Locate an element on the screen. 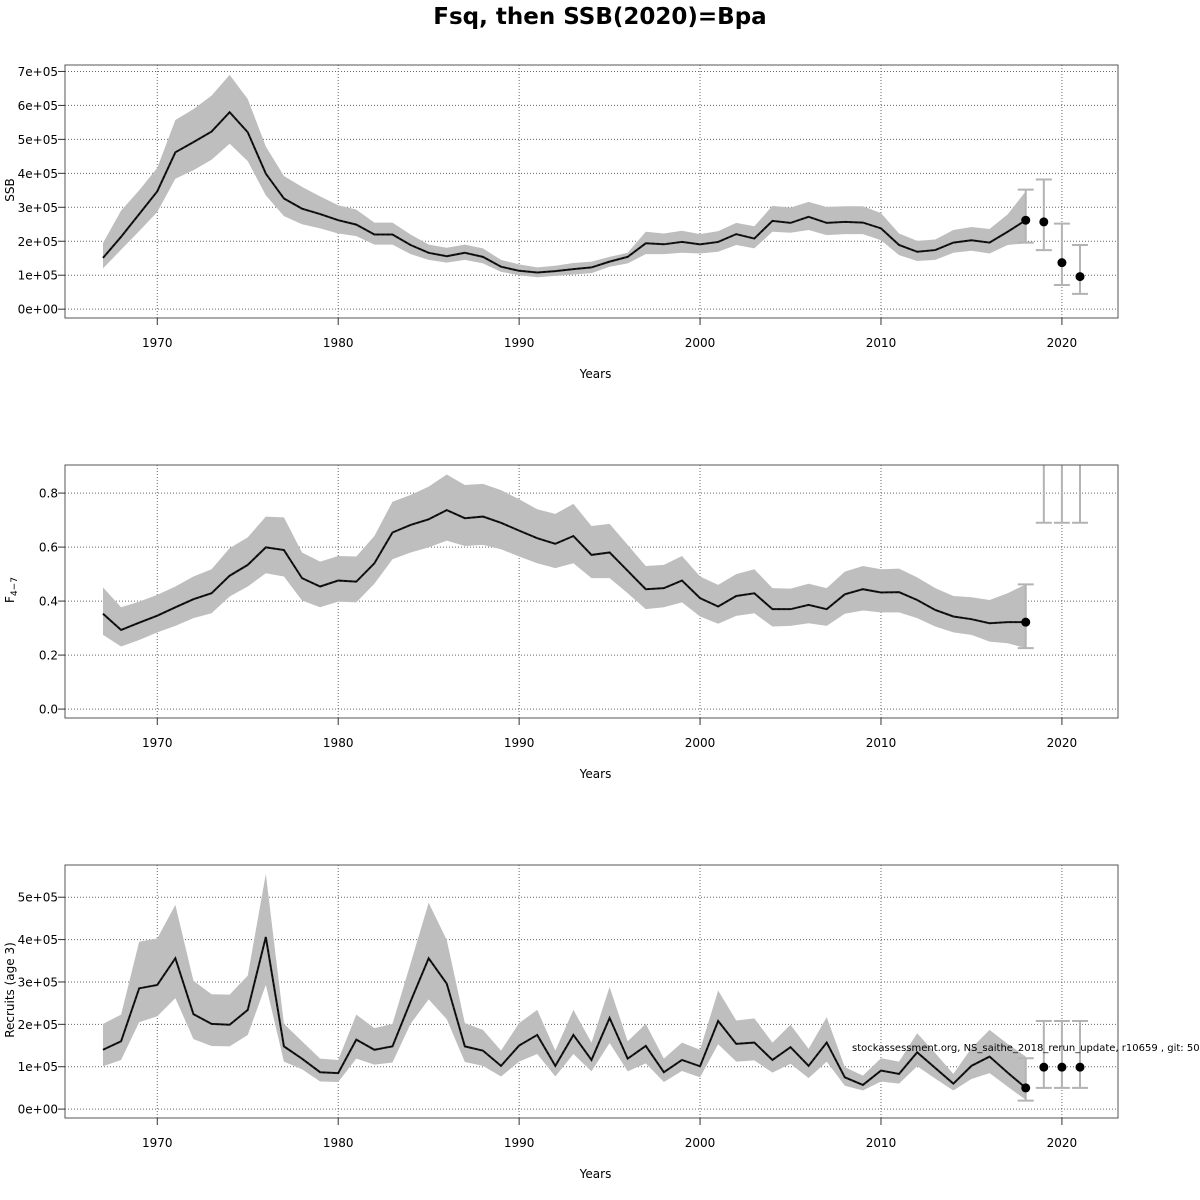 This screenshot has height=1200, width=1200. y-tick-label: 6e+05 is located at coordinates (38, 106).